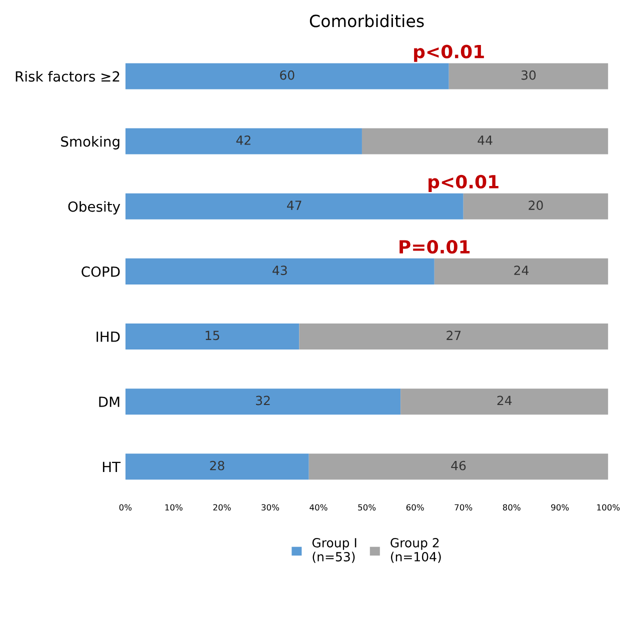 The width and height of the screenshot is (627, 624). Describe the element at coordinates (608, 507) in the screenshot. I see `x-tick-label: 100%` at that location.